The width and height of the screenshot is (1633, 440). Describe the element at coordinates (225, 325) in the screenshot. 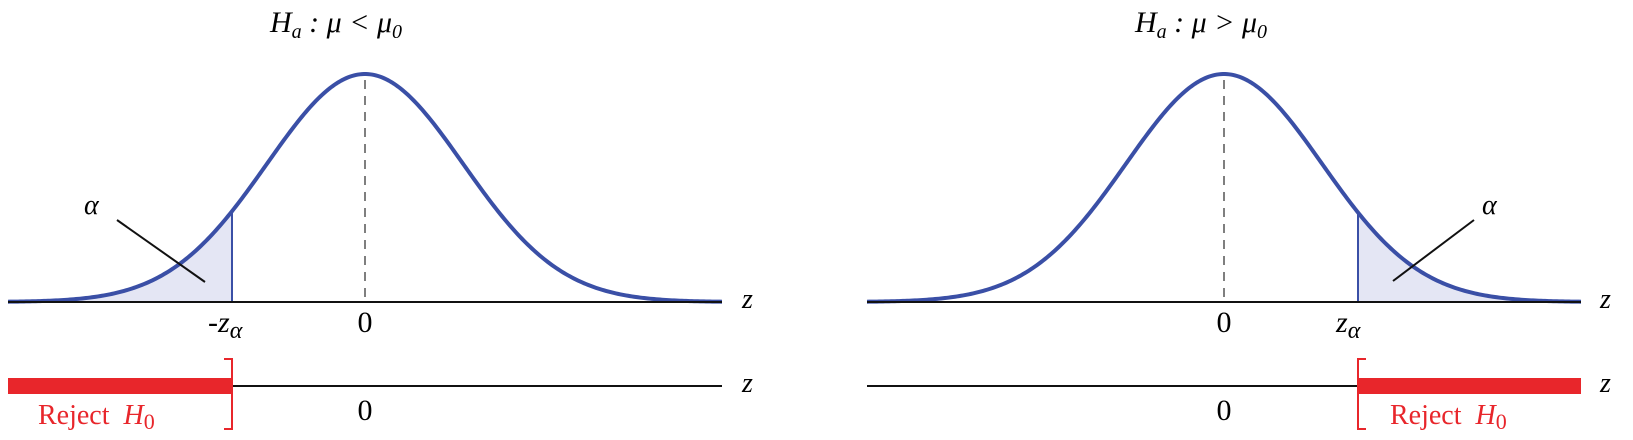

I see `critical-value-label: -zα` at that location.